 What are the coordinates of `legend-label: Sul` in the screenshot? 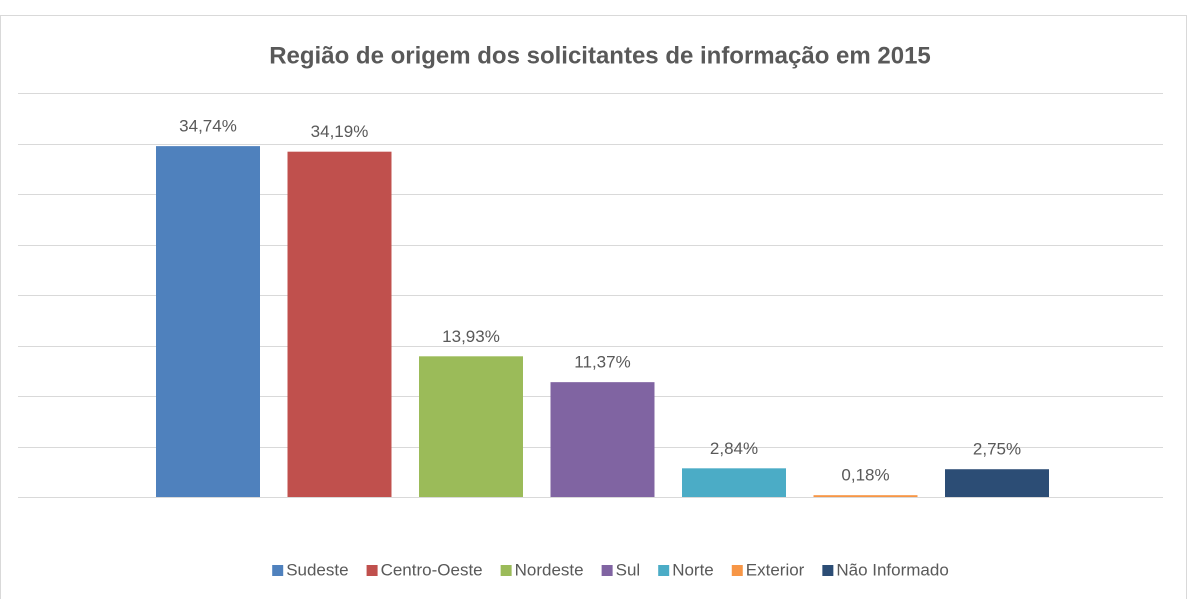 It's located at (628, 569).